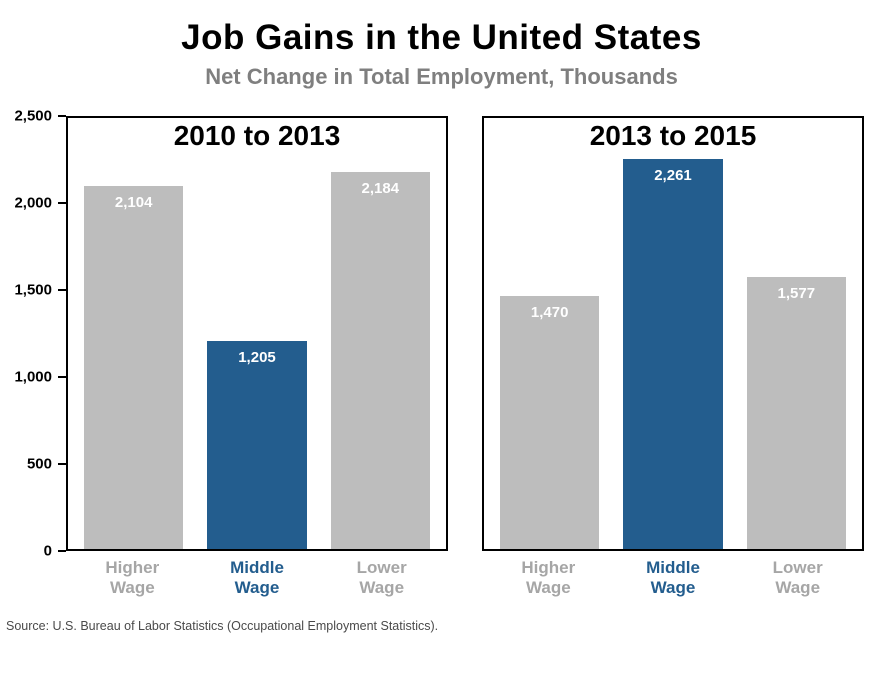 This screenshot has height=684, width=883. Describe the element at coordinates (549, 312) in the screenshot. I see `bar-value-label: 1,470` at that location.